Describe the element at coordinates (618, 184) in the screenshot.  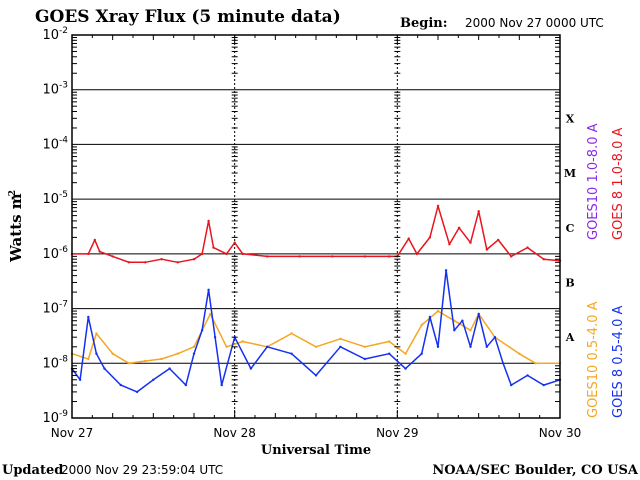
I see `legend-entry: GOES 8 1.0-8.0 A` at that location.